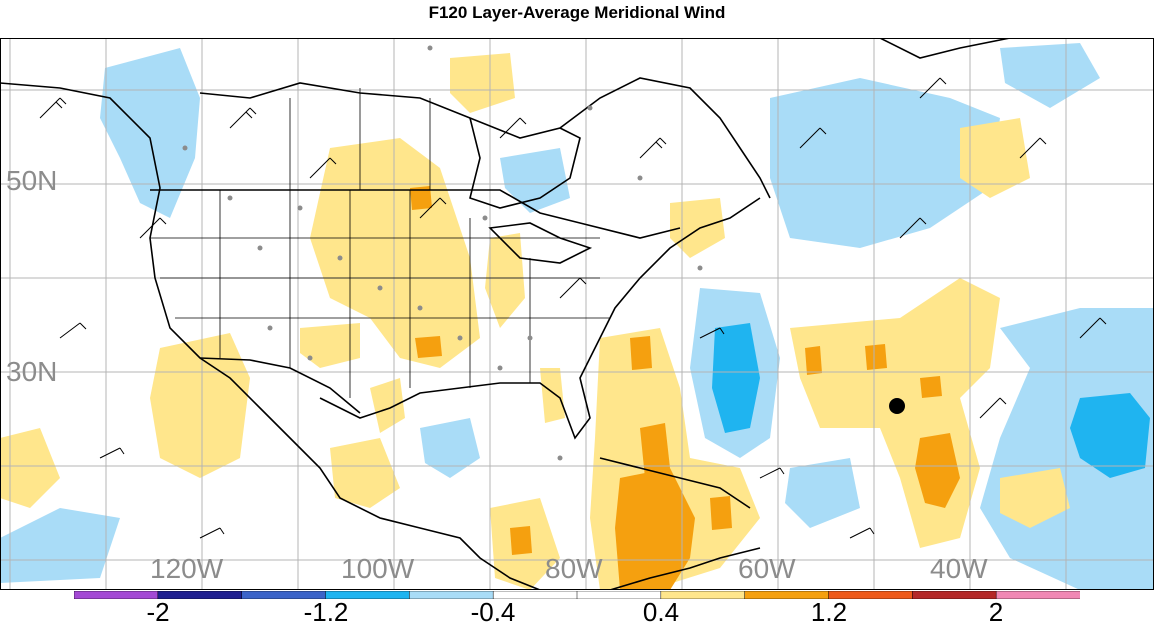 The image size is (1154, 628). I want to click on south-america-coast, so click(685, 568).